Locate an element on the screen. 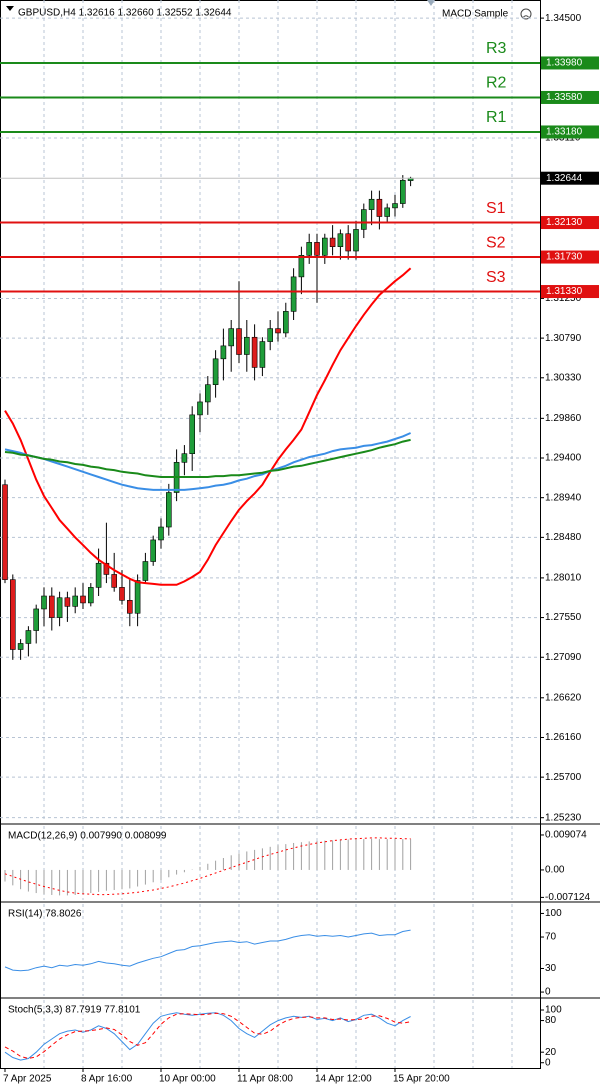  level-name: S1 is located at coordinates (496, 208).